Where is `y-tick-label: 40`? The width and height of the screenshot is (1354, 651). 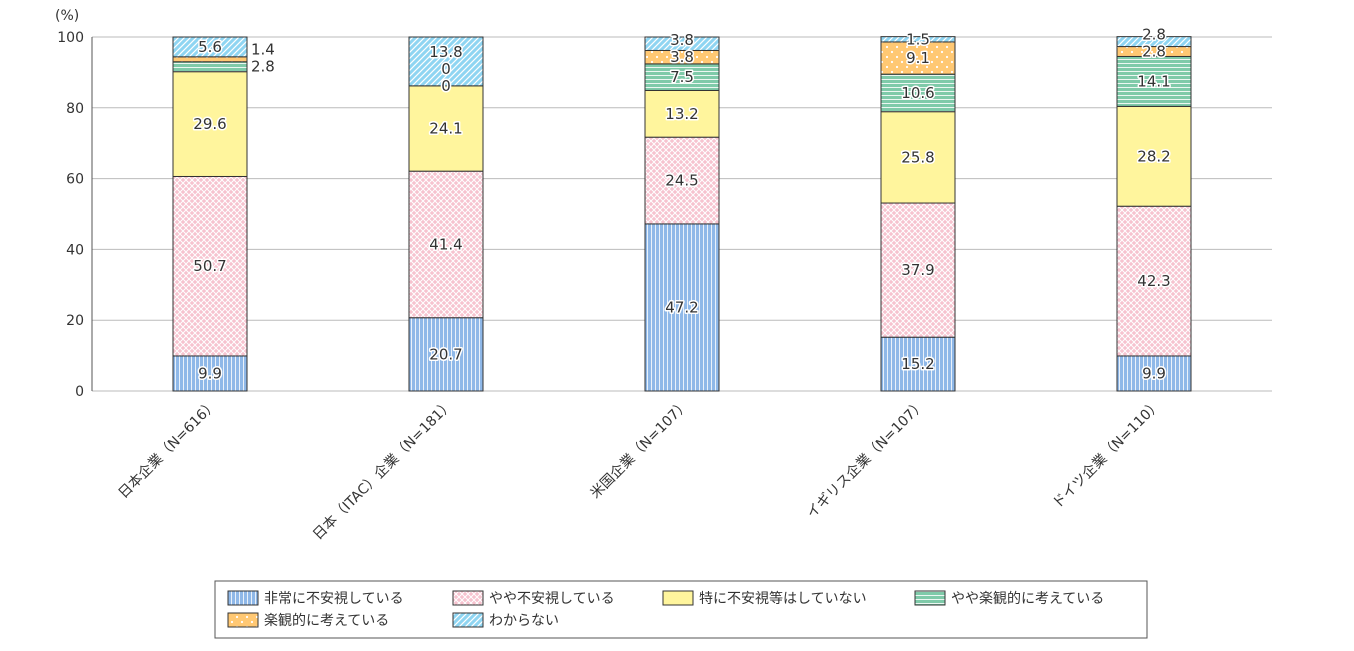
y-tick-label: 40 is located at coordinates (75, 250).